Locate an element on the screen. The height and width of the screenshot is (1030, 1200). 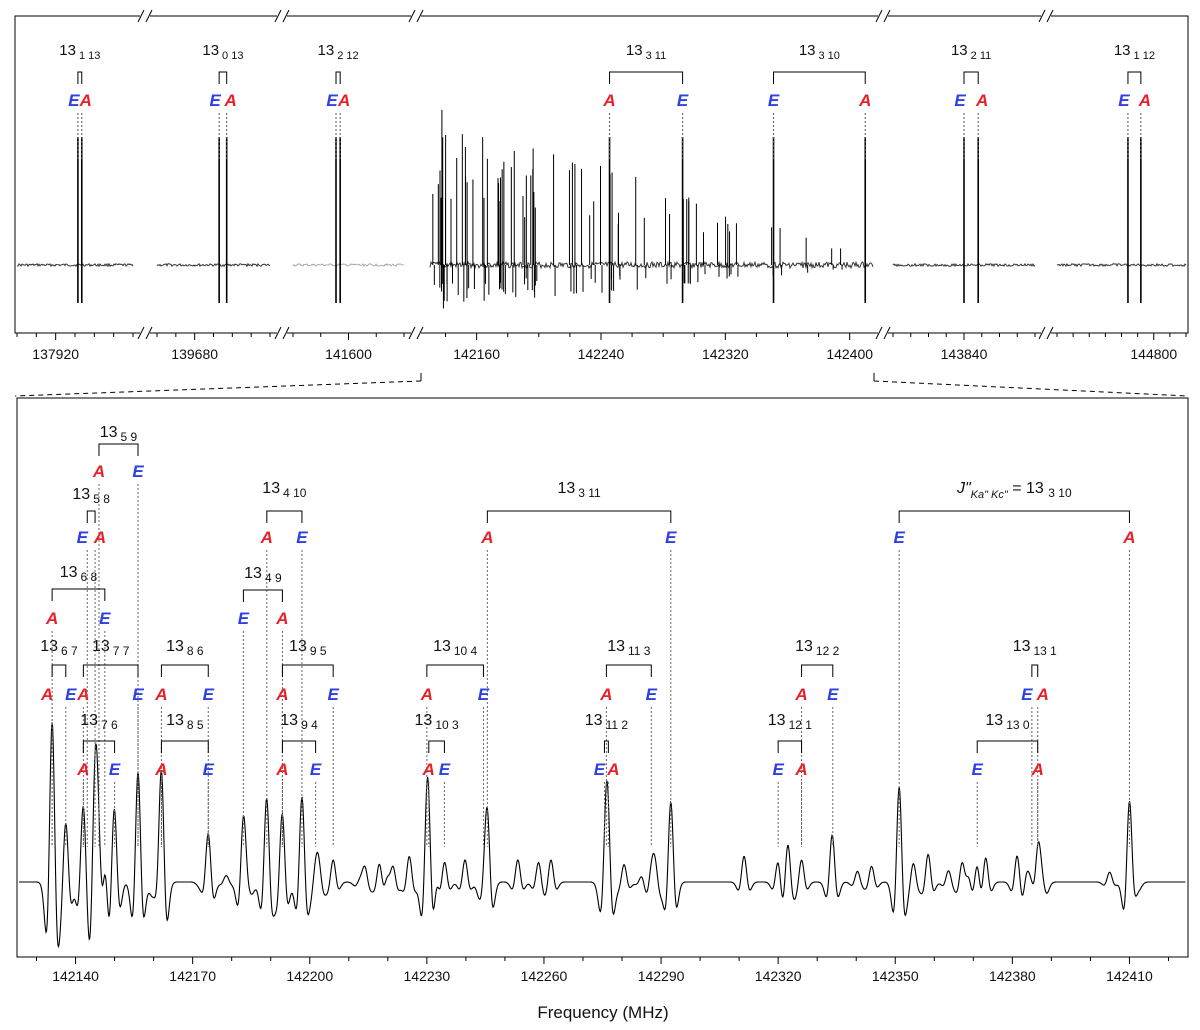
top-transition-label: 13 0 13 is located at coordinates (222, 52).